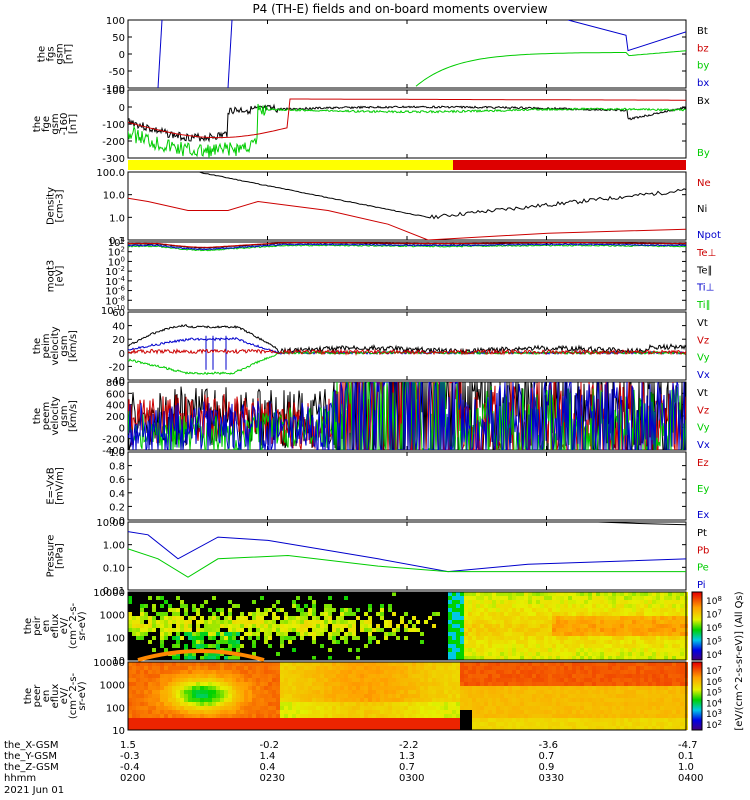 The height and width of the screenshot is (800, 750). I want to click on y-axis-label: peir, so click(37, 625).